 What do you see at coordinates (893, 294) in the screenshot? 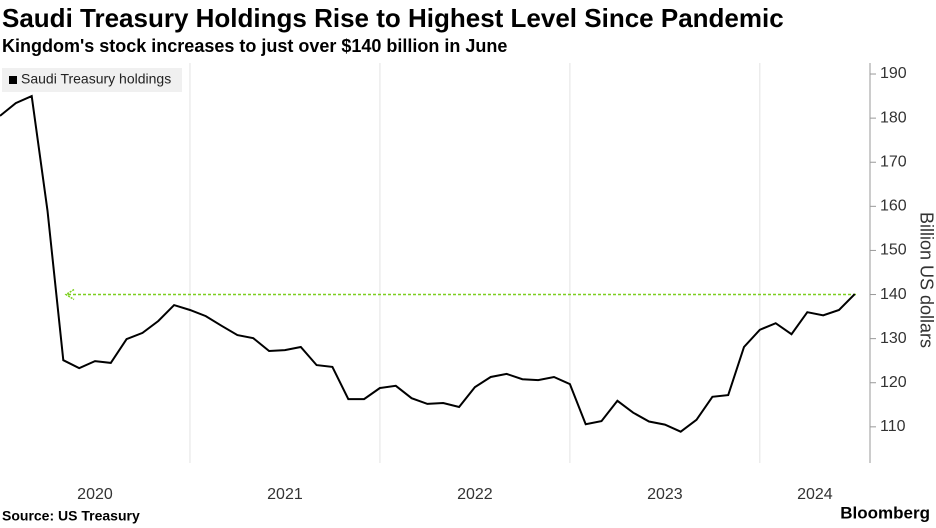
I see `y-tick-label: 140` at bounding box center [893, 294].